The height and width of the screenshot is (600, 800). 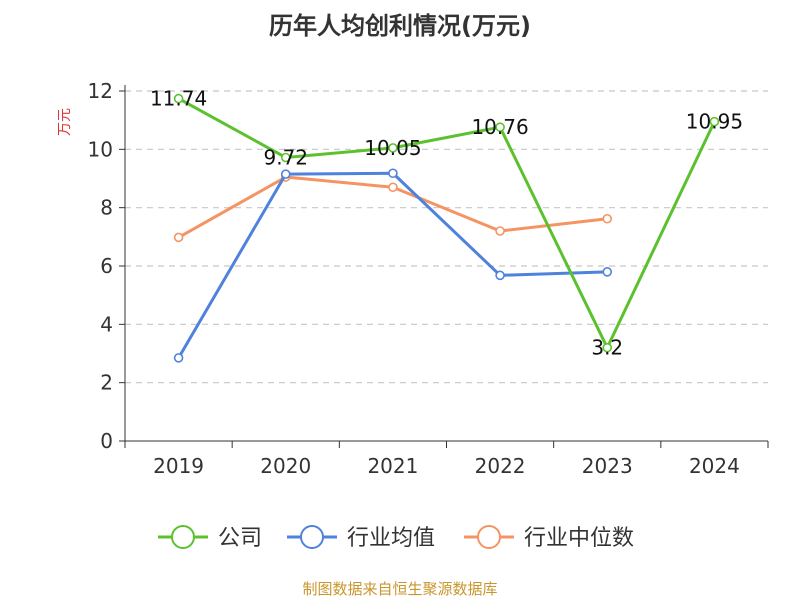 I want to click on chart-title: 历年人均创利情况(万元), so click(x=400, y=26).